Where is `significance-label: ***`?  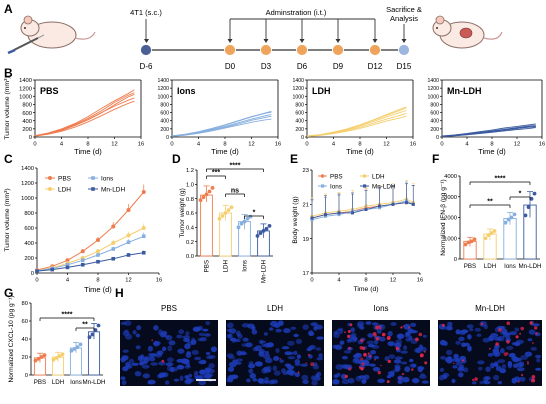 significance-label: *** is located at coordinates (216, 173).